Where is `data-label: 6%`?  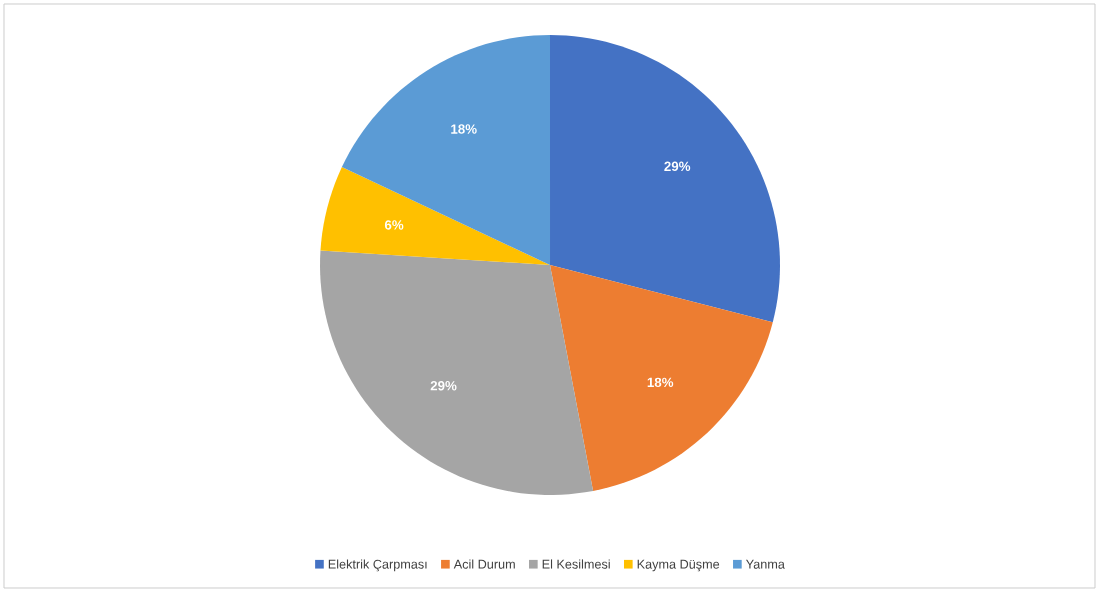 data-label: 6% is located at coordinates (394, 225).